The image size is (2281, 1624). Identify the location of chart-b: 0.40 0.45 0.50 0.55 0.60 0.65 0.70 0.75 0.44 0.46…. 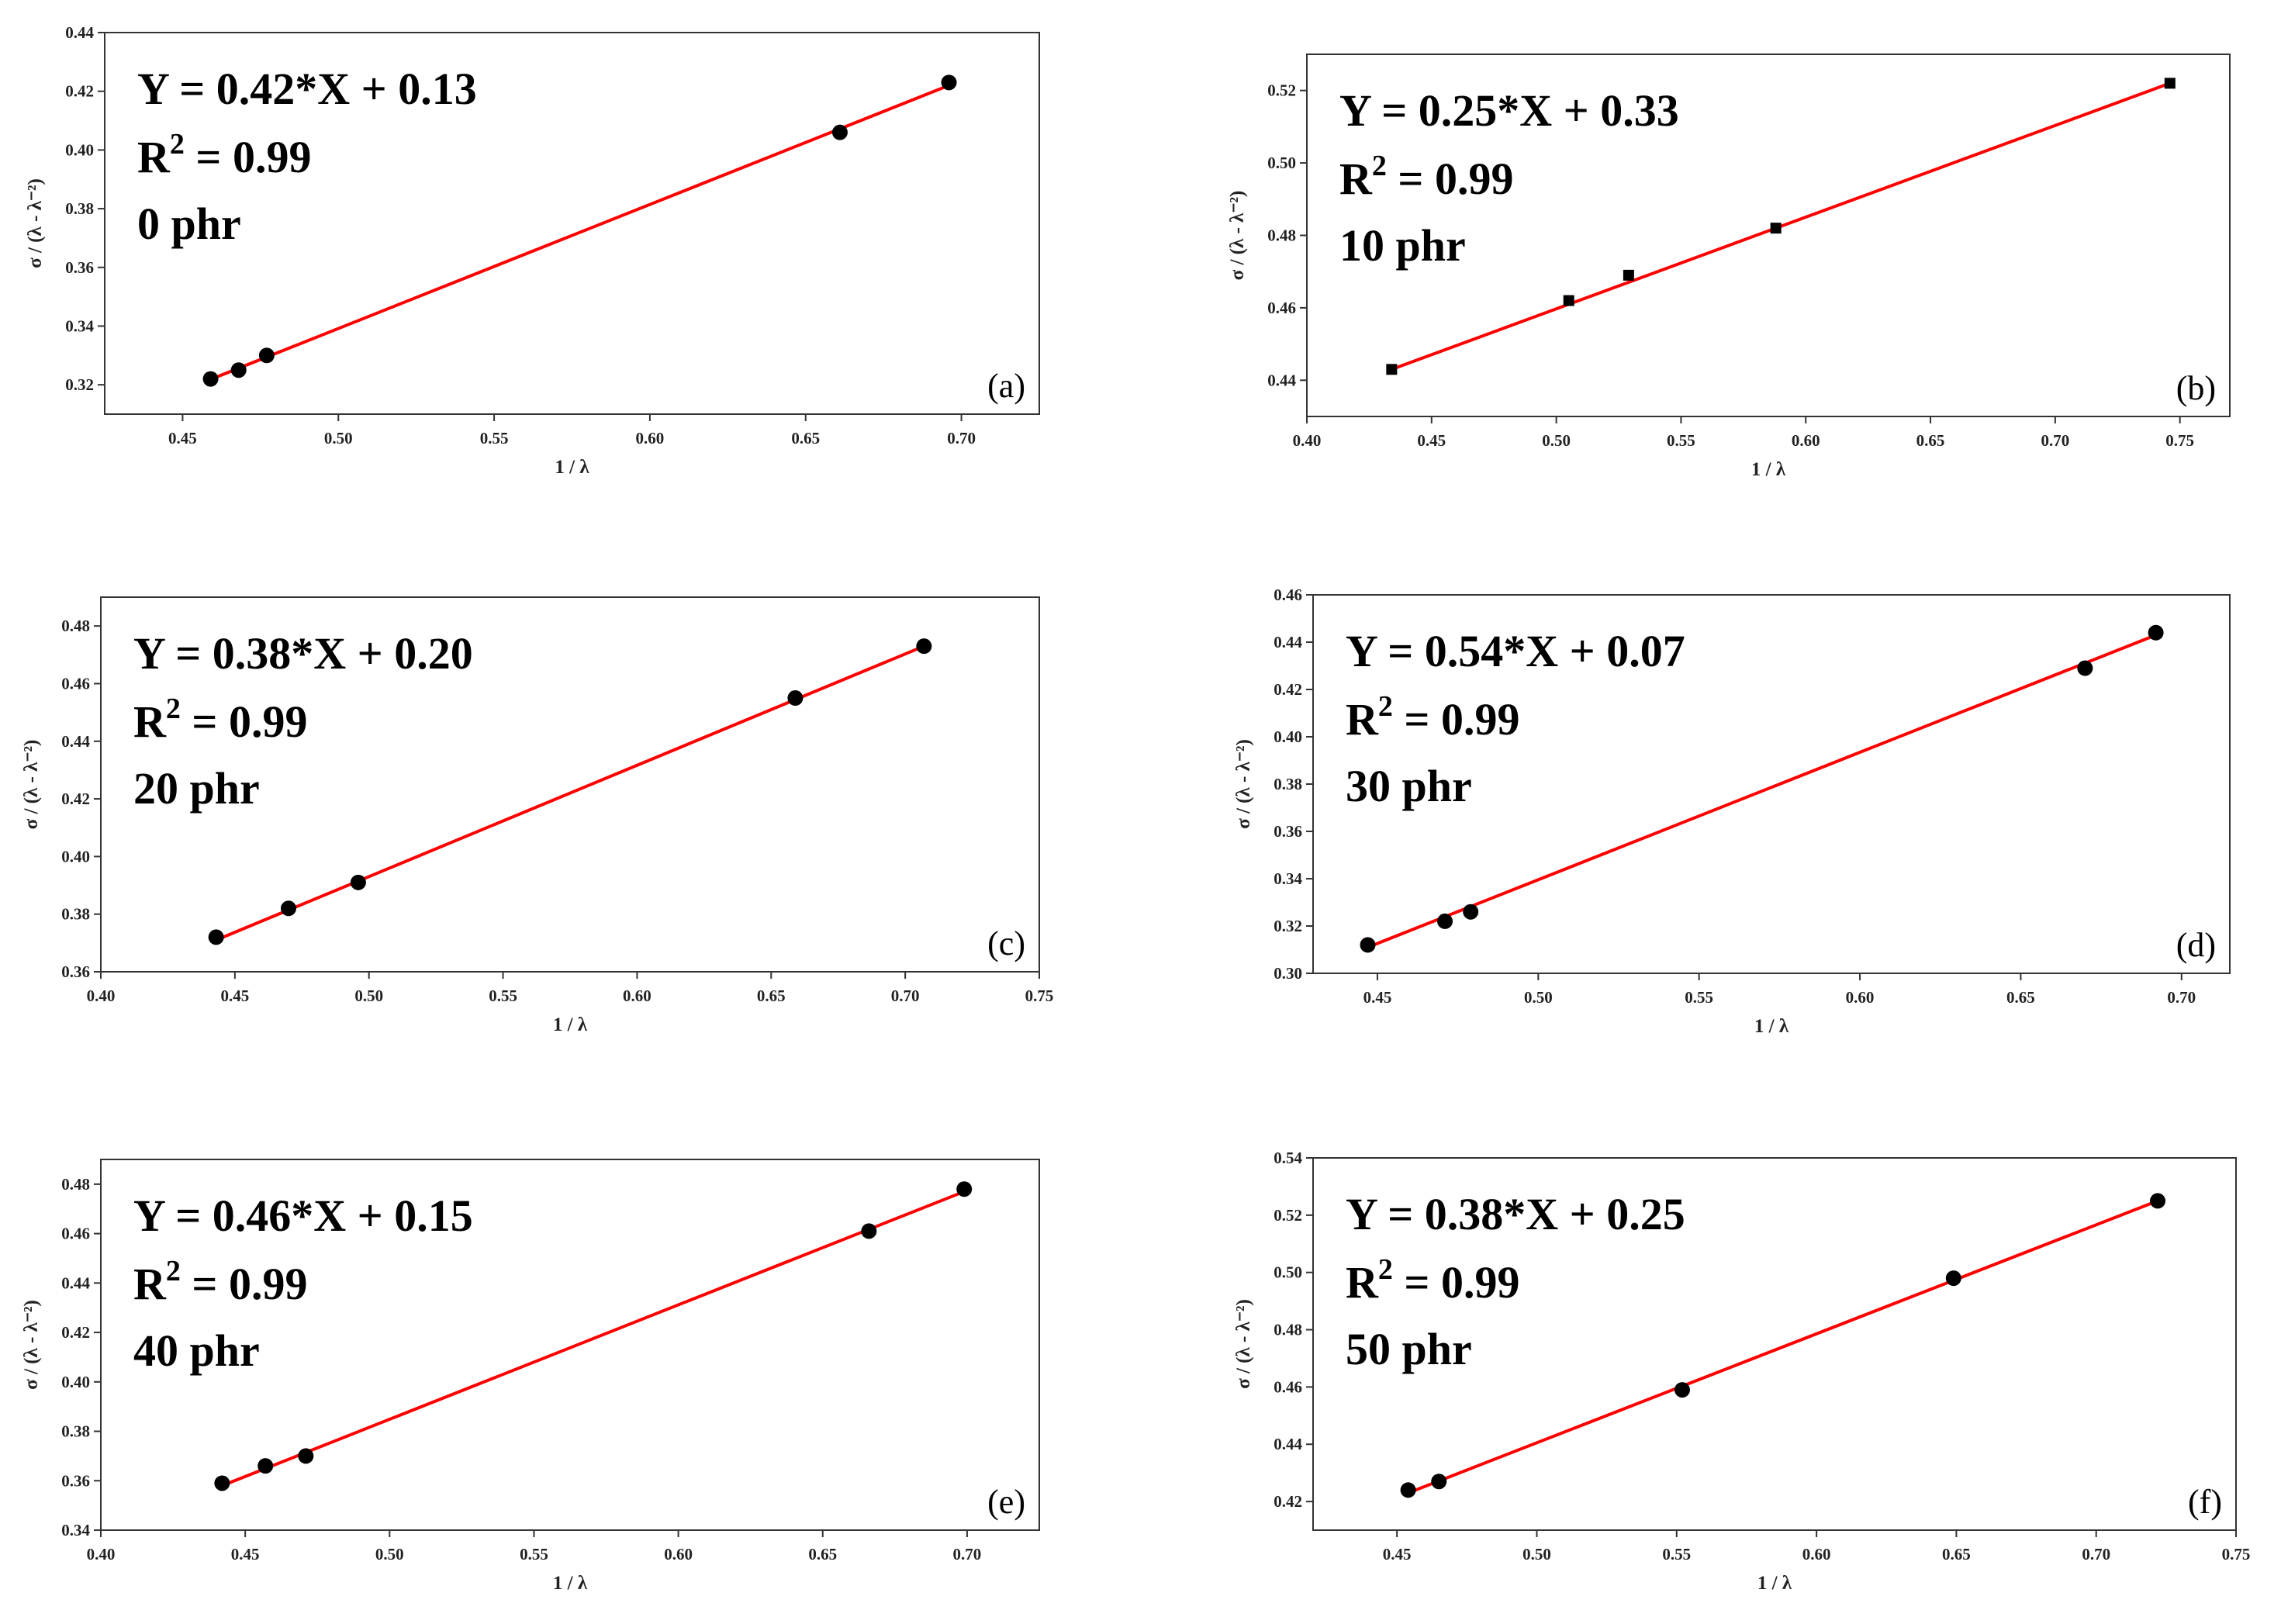
(1729, 267).